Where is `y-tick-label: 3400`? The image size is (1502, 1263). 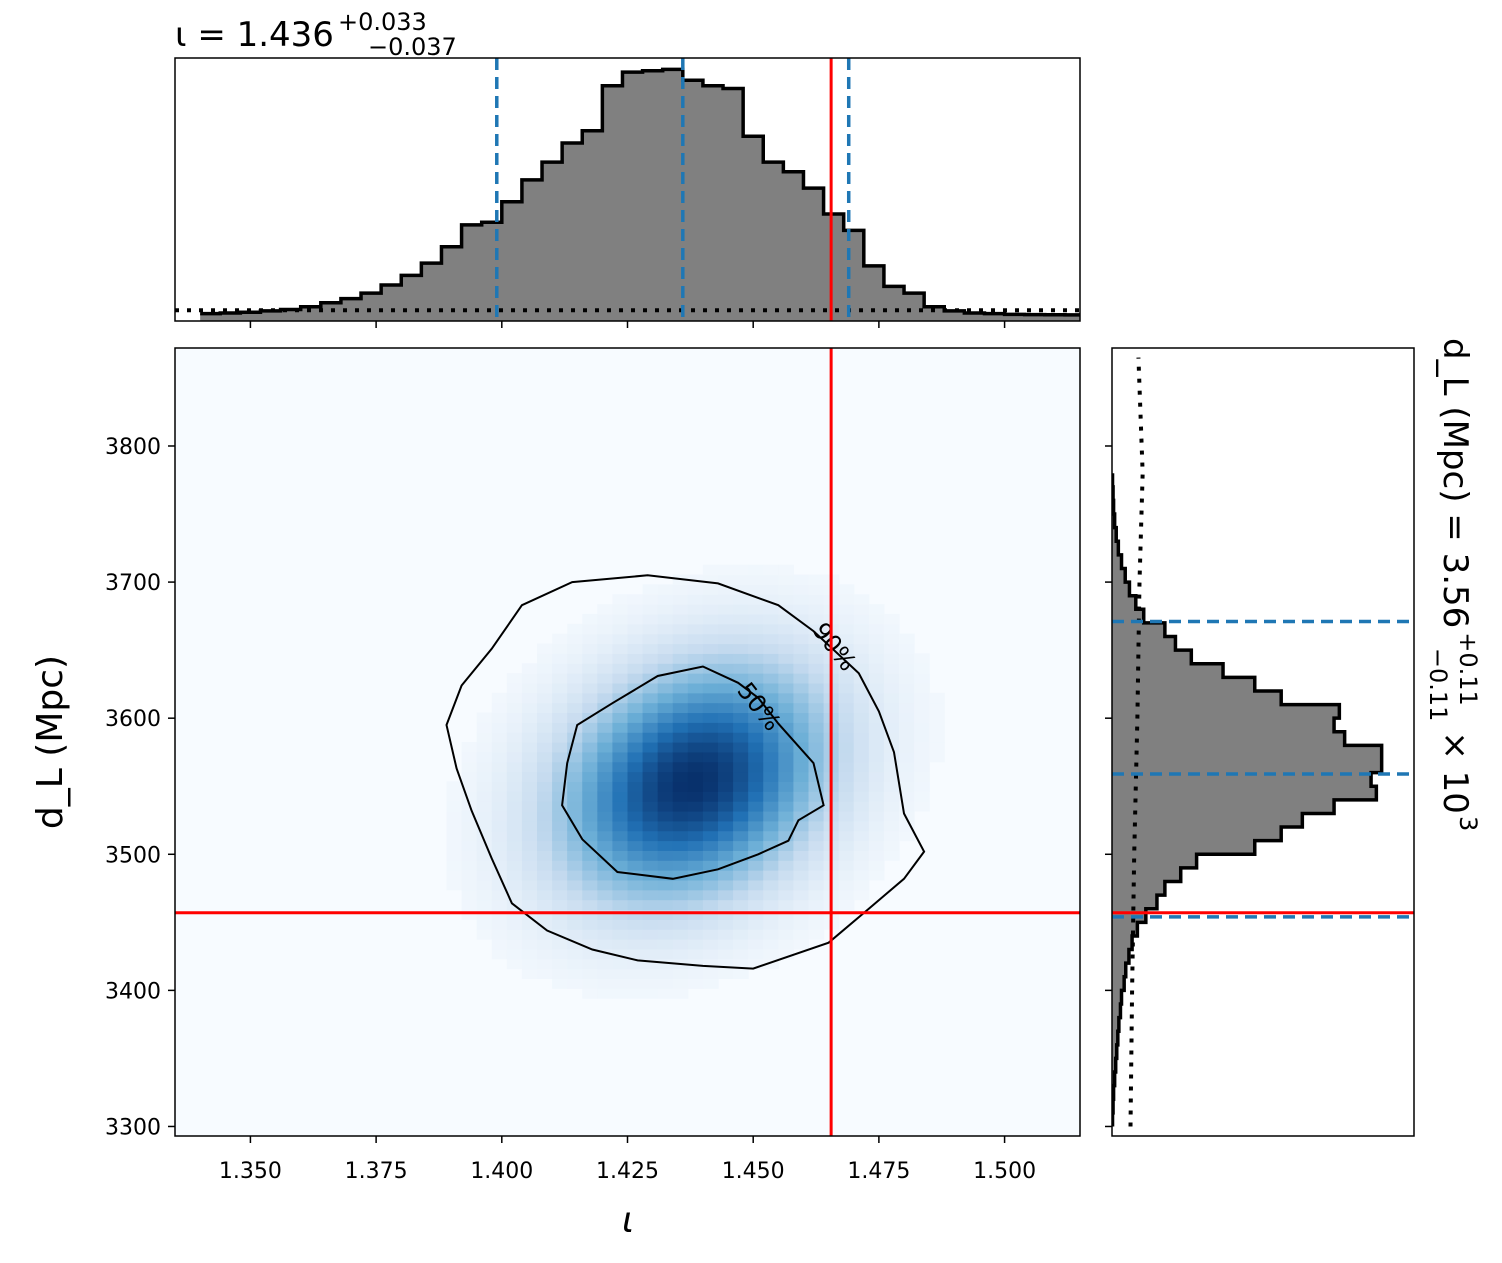 y-tick-label: 3400 is located at coordinates (133, 991).